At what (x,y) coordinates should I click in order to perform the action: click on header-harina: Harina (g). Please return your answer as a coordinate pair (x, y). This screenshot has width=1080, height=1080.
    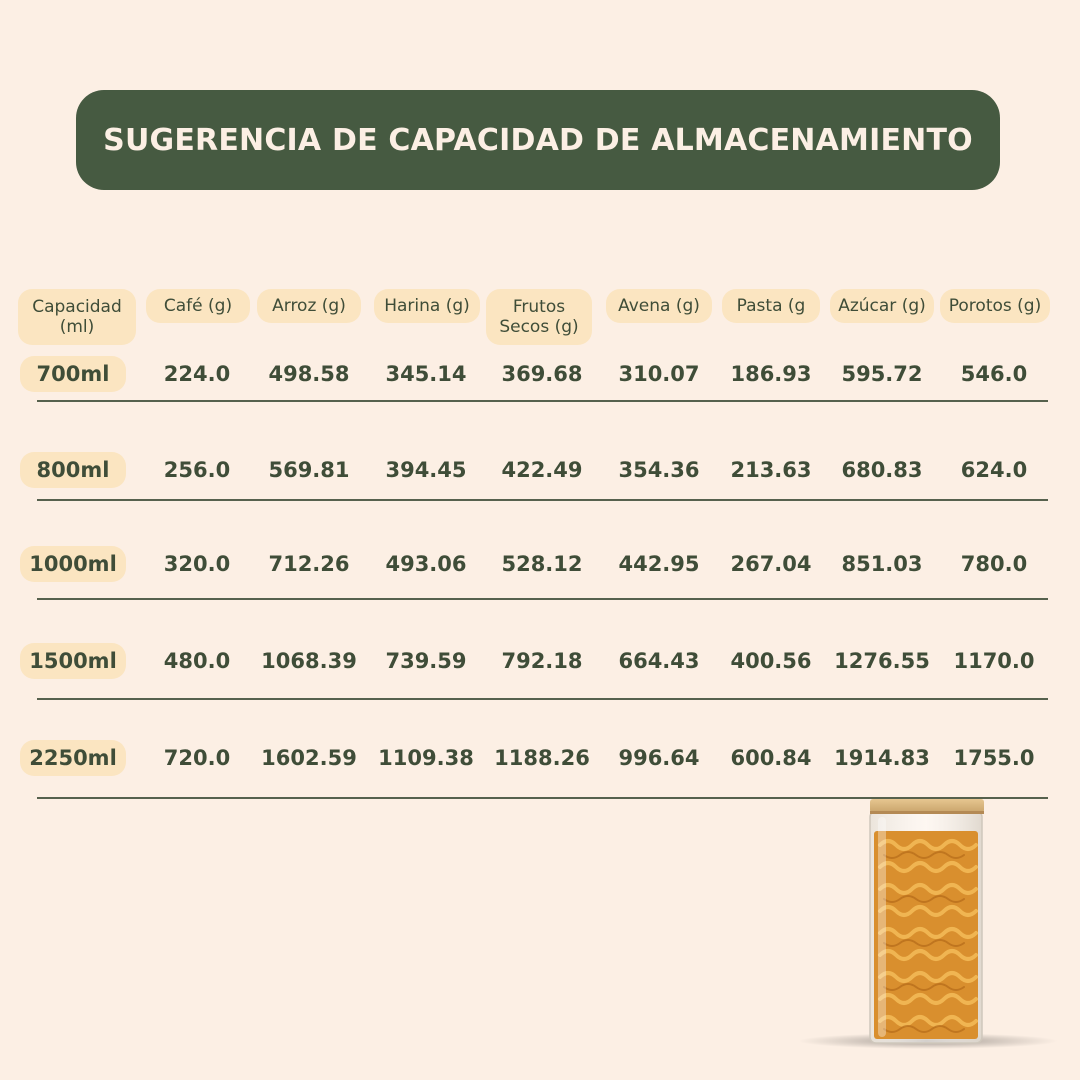
    Looking at the image, I should click on (427, 306).